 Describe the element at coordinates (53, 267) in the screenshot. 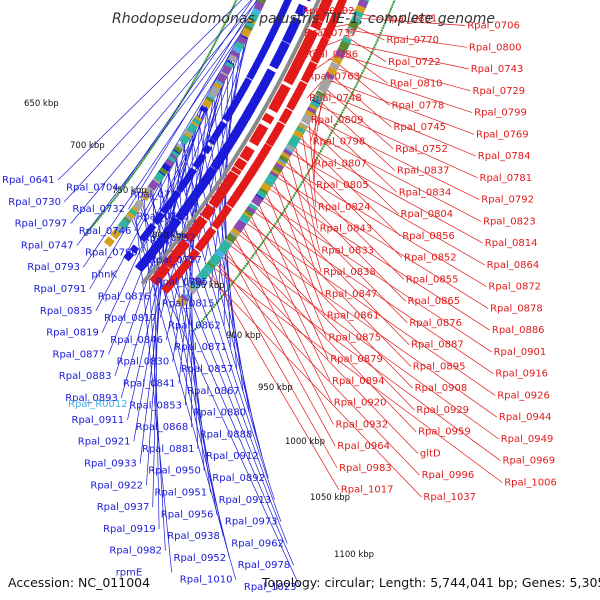

I see `reverse-gene-label: Rpal_0793` at that location.